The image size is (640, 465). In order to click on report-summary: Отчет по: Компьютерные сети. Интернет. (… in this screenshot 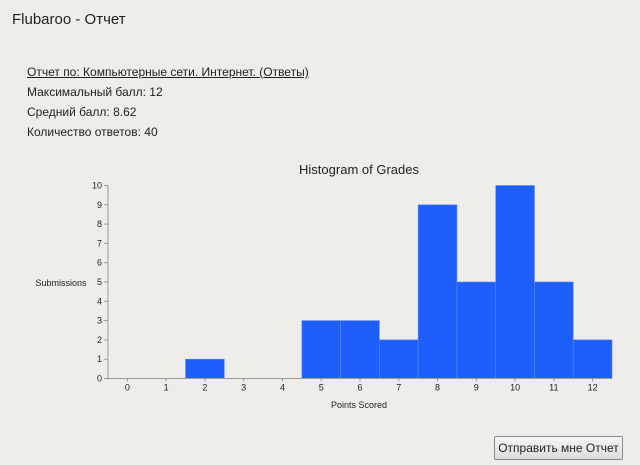, I will do `click(168, 102)`.